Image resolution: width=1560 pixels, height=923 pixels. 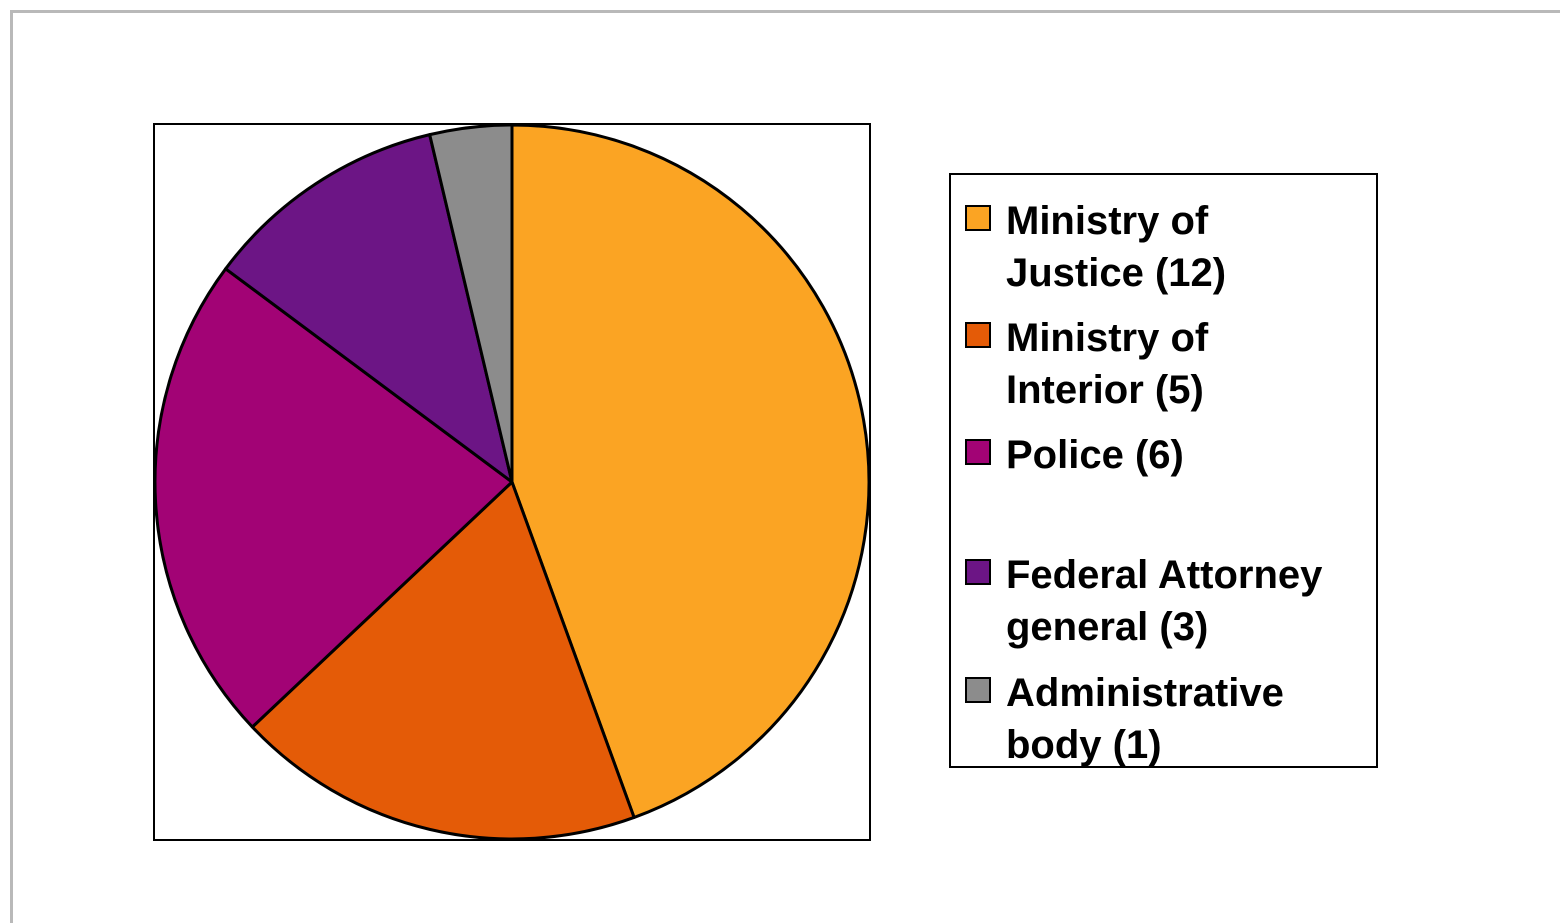 What do you see at coordinates (1107, 364) in the screenshot?
I see `legend-label: Ministry of Interior (5)` at bounding box center [1107, 364].